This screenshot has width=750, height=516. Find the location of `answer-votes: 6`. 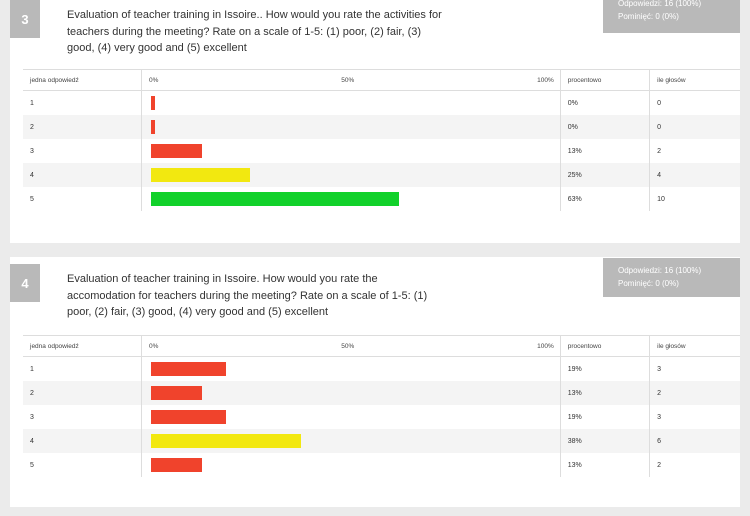

answer-votes: 6 is located at coordinates (694, 441).